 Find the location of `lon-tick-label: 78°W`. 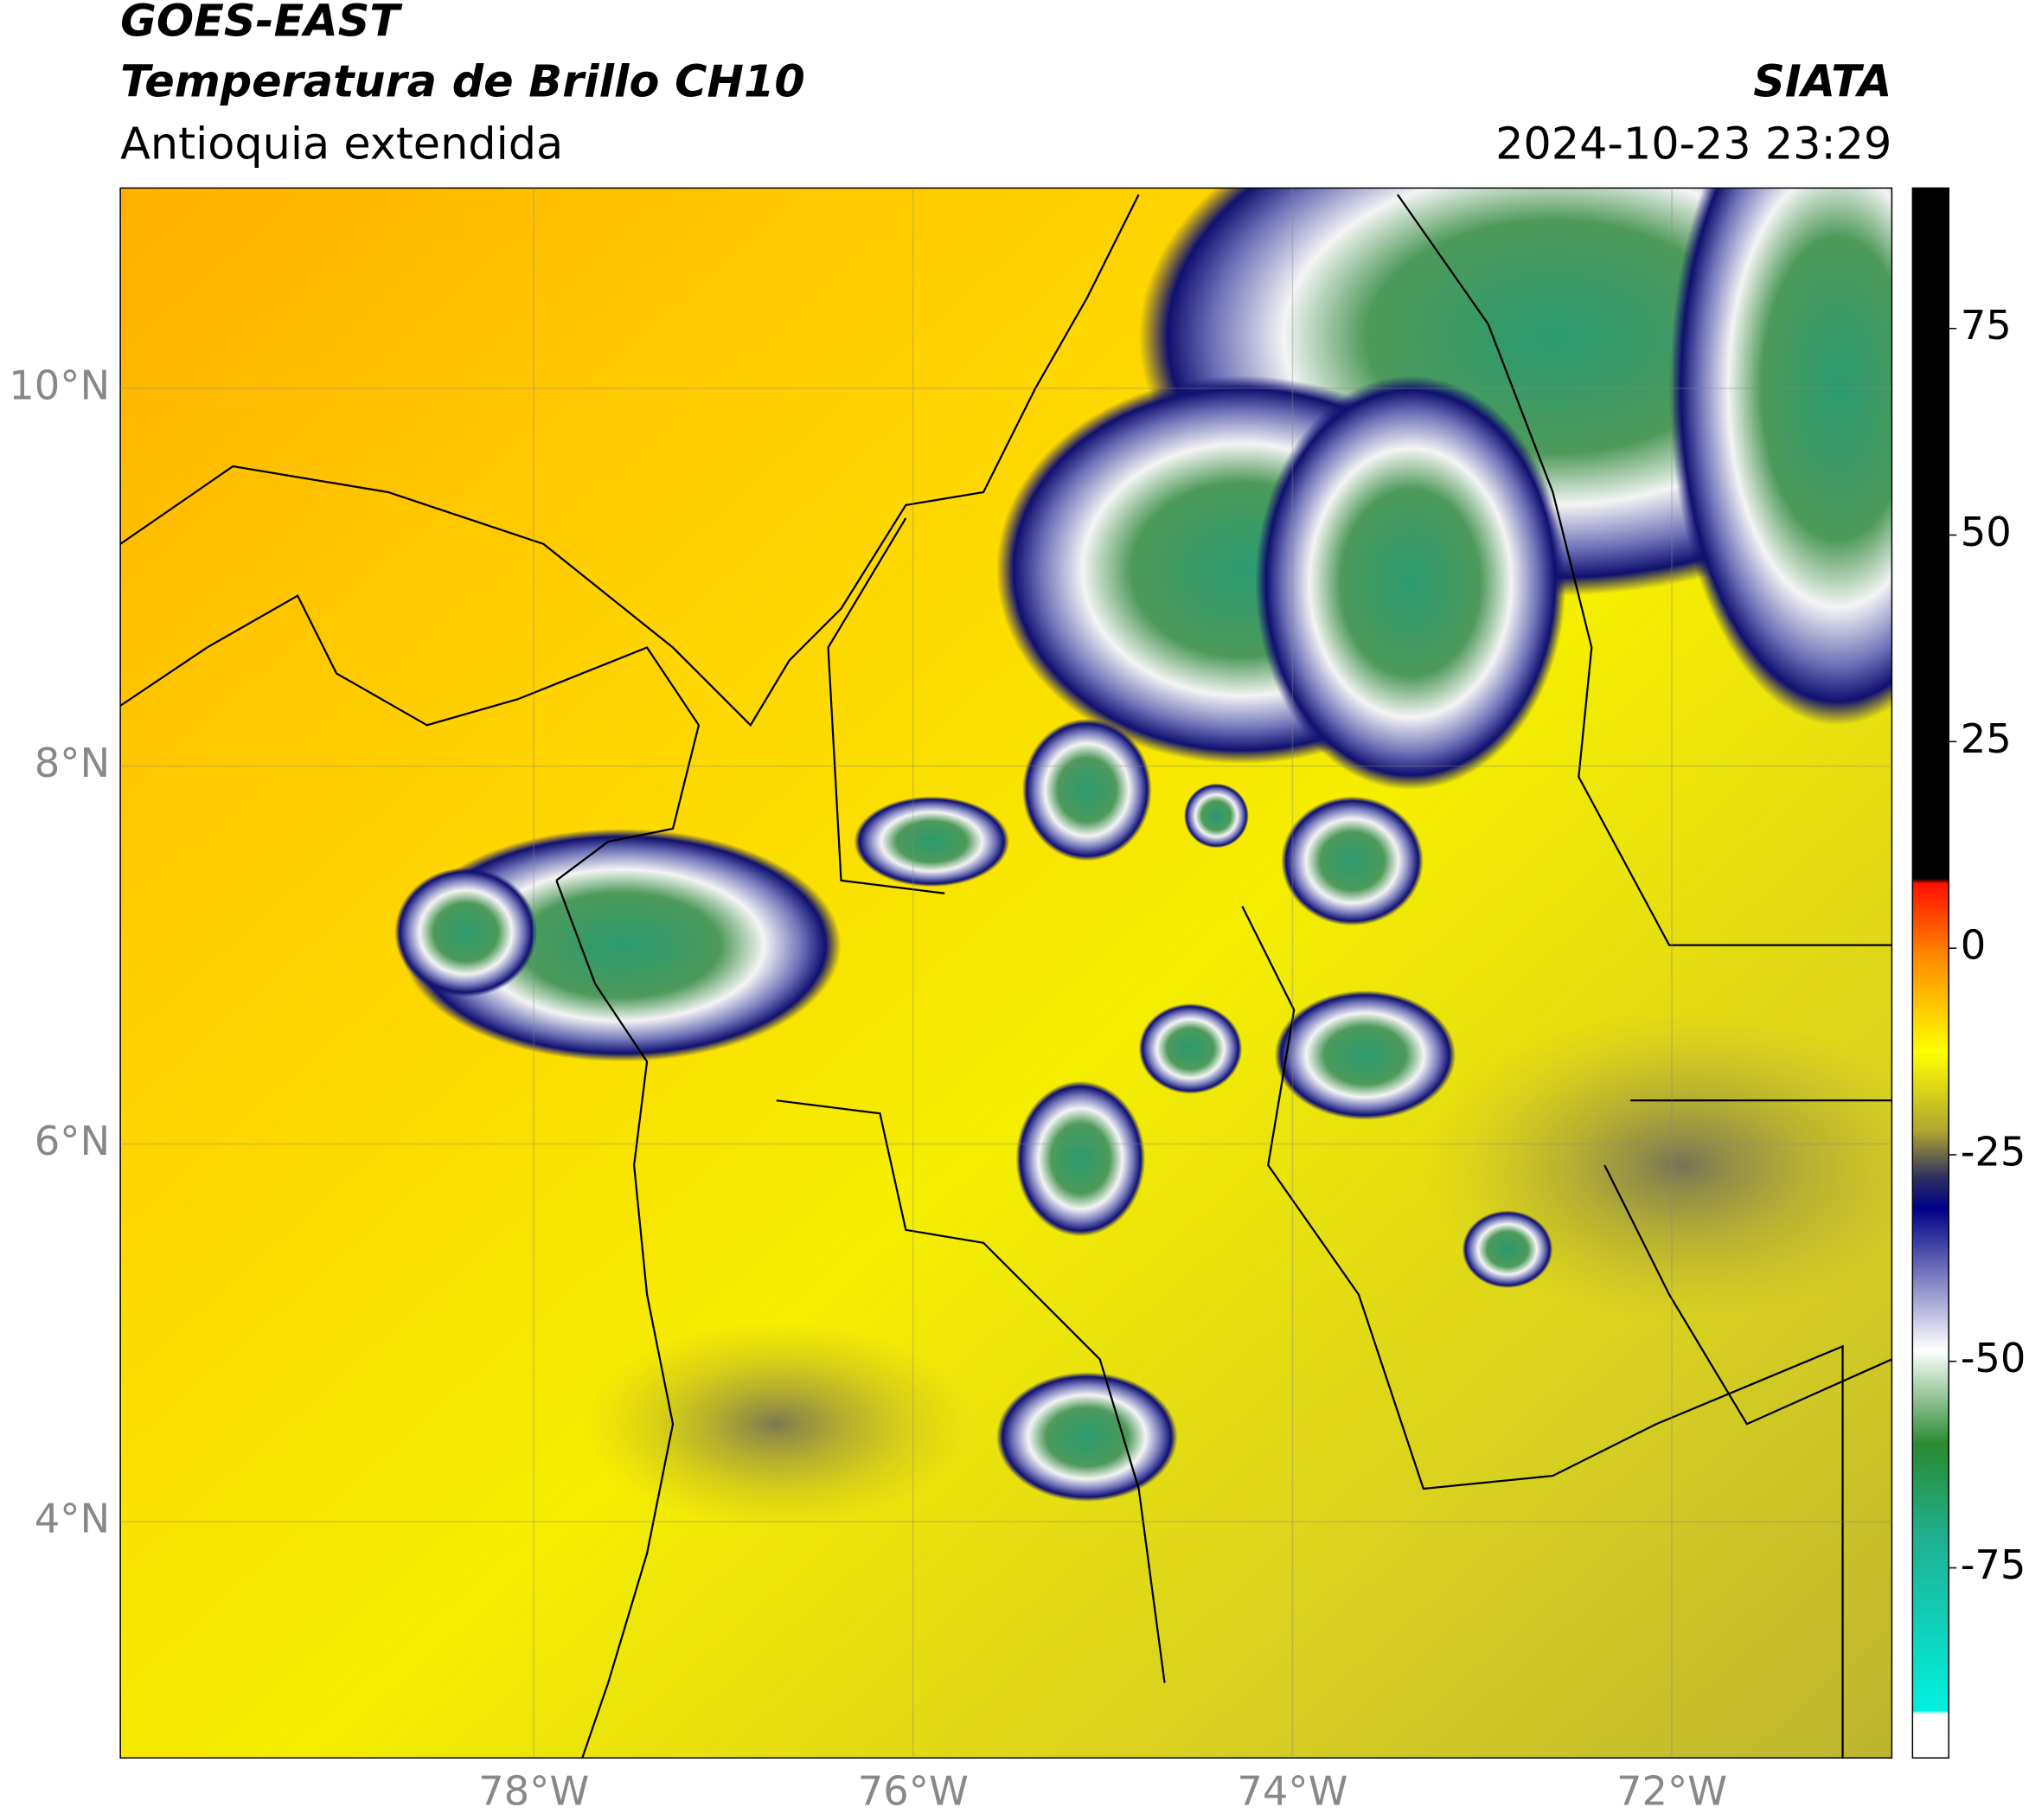

lon-tick-label: 78°W is located at coordinates (533, 1791).